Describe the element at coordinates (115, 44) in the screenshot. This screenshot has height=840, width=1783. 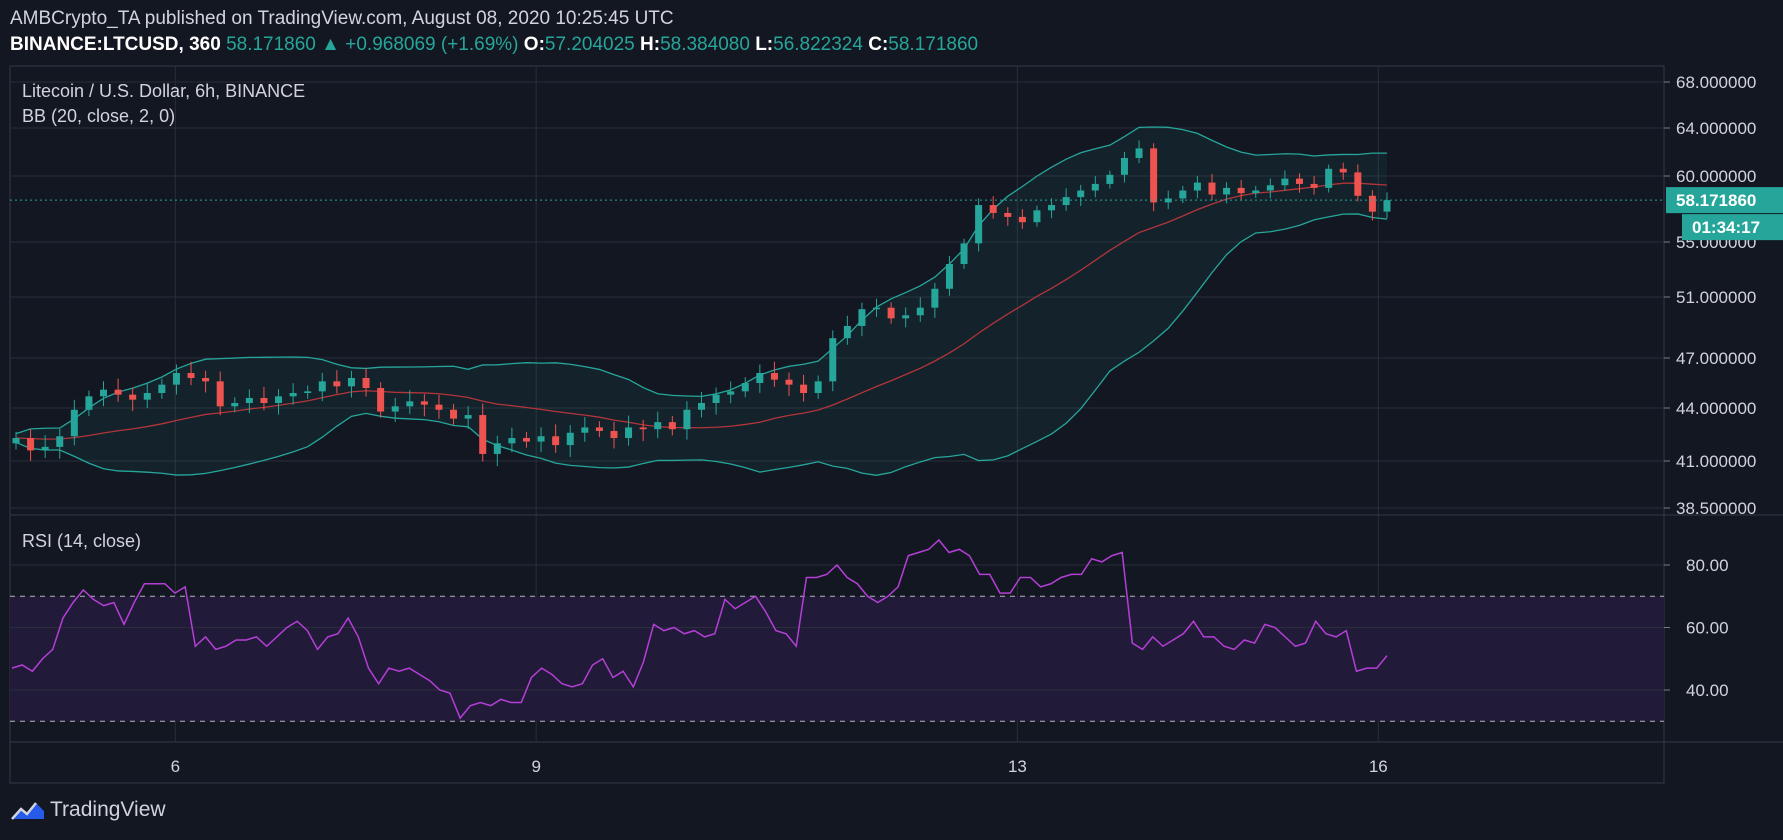
I see `symbol-label: BINANCE:LTCUSD, 360` at that location.